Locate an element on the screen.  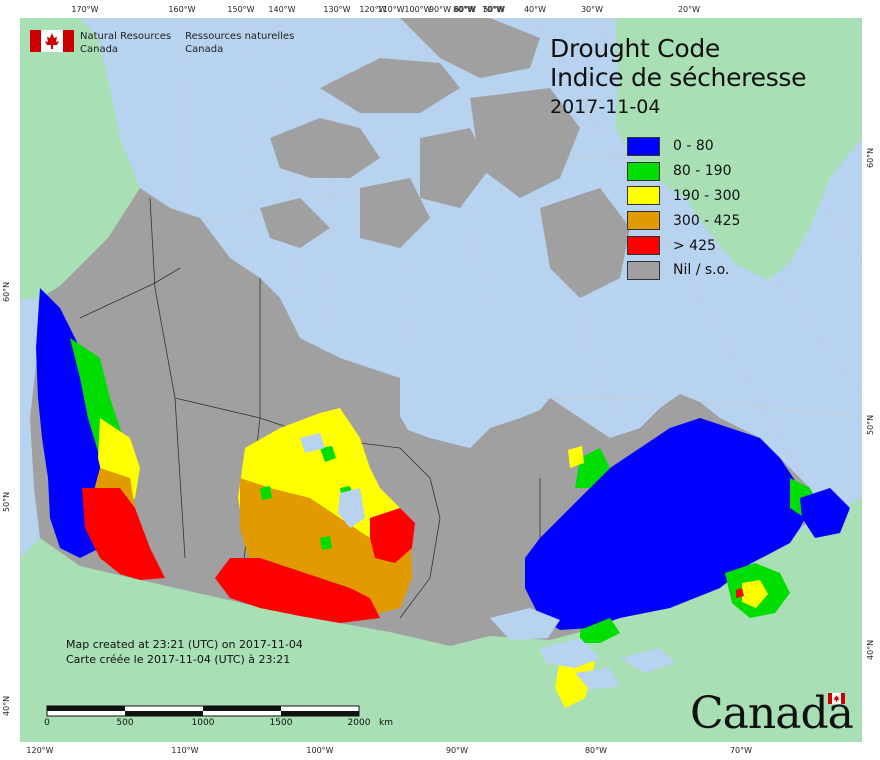
graticule-label-right: 60°N is located at coordinates (870, 157).